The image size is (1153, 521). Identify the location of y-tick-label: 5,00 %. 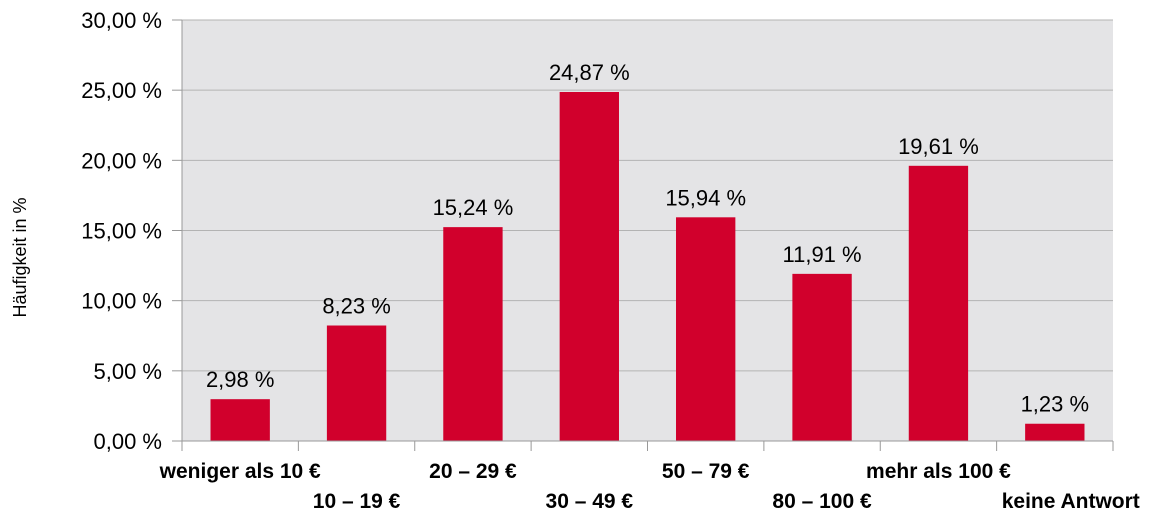
(128, 371).